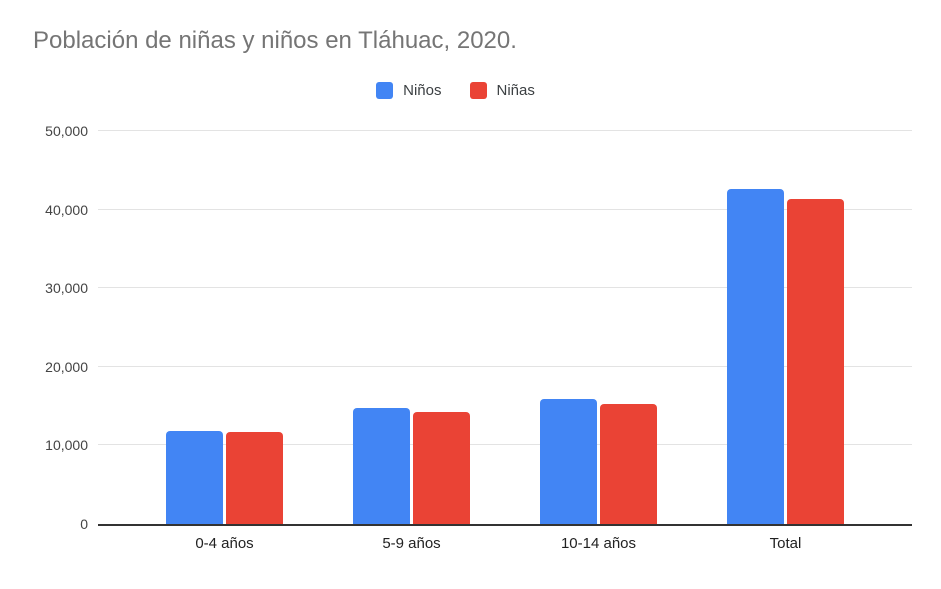 This screenshot has width=941, height=589. What do you see at coordinates (411, 543) in the screenshot?
I see `x-axis-label-1: 5-9 años` at bounding box center [411, 543].